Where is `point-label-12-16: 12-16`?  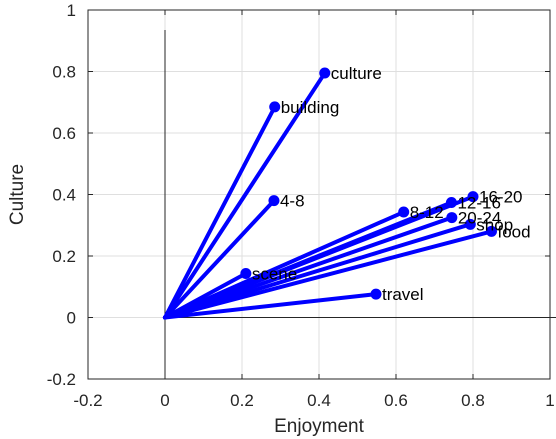
point-label-12-16: 12-16 is located at coordinates (478, 202).